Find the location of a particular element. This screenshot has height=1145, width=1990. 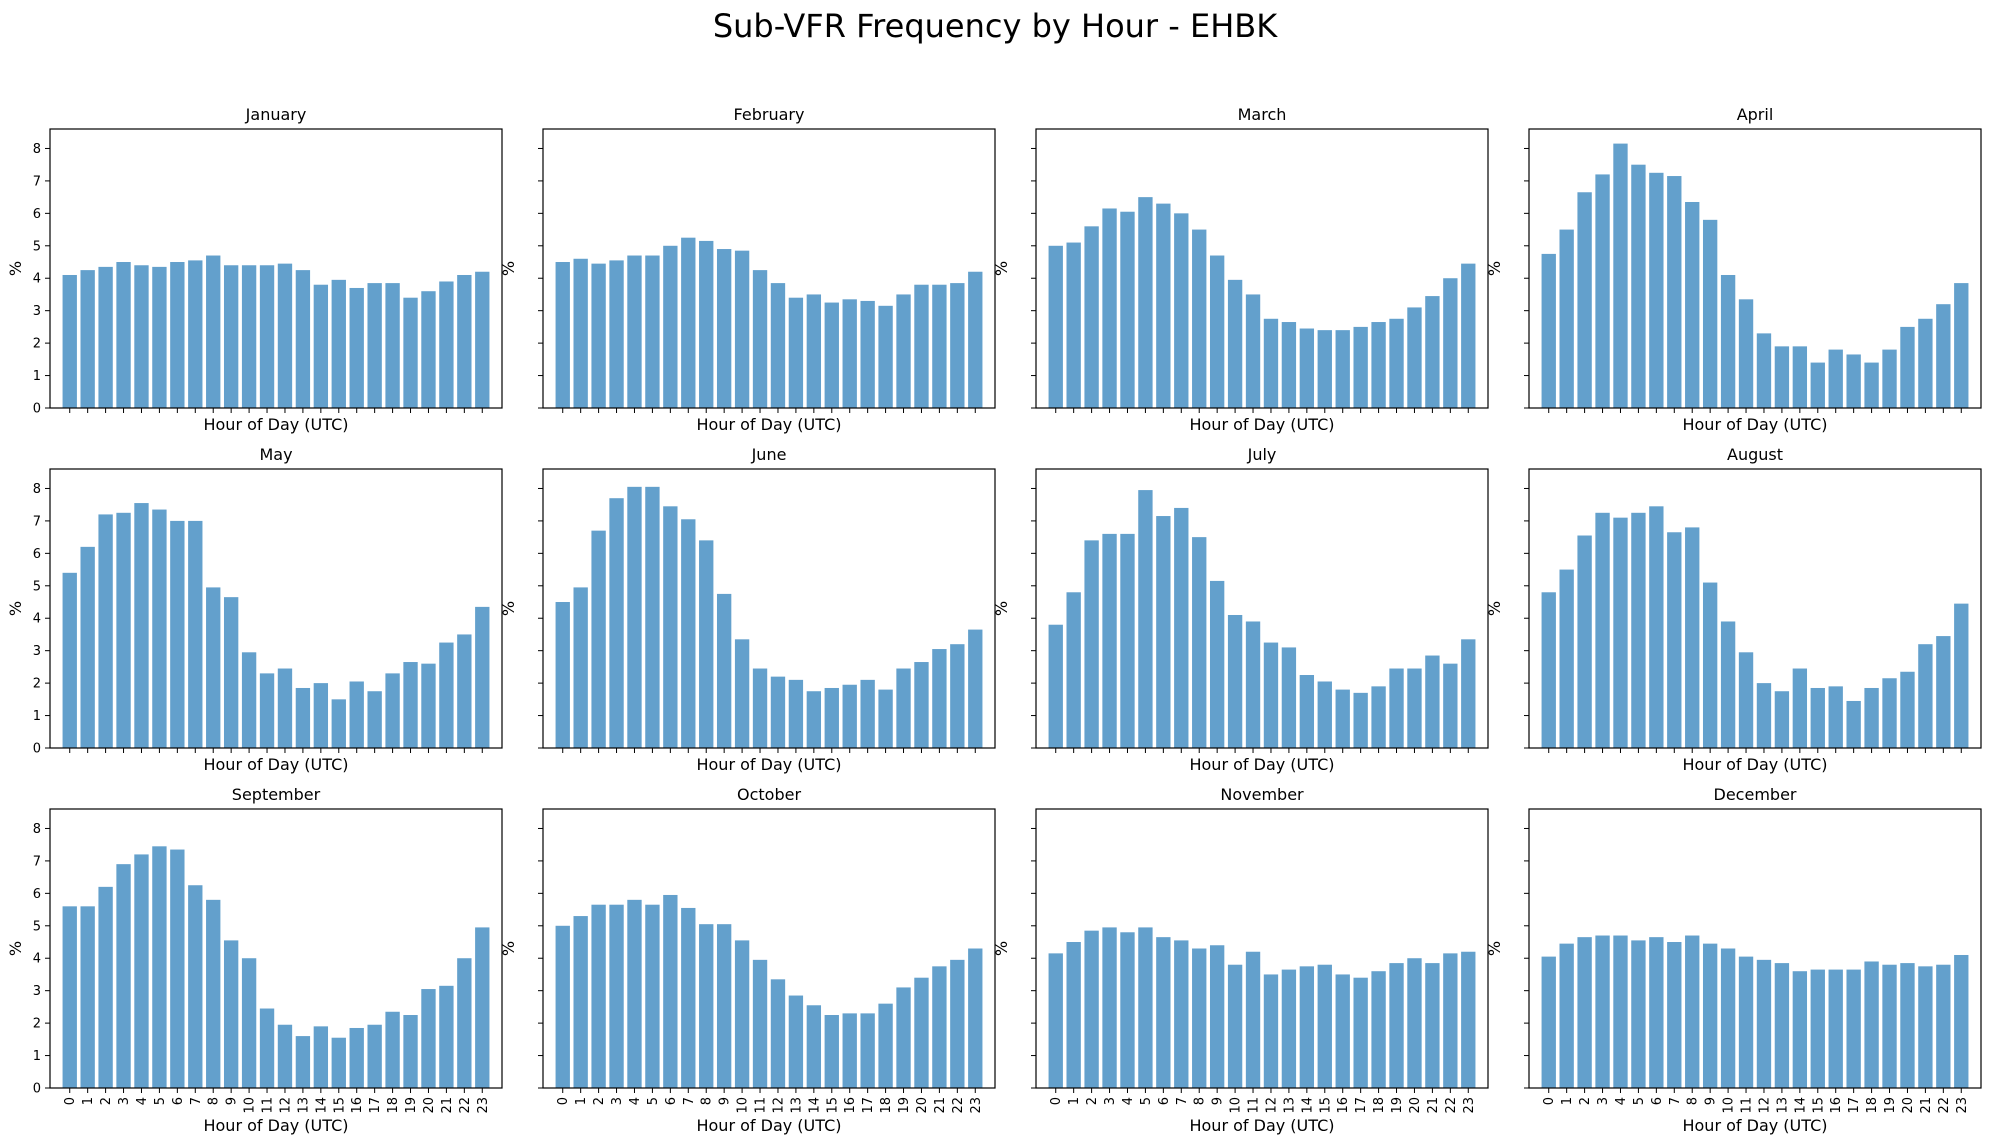

ytick-label: 5 is located at coordinates (37, 246).